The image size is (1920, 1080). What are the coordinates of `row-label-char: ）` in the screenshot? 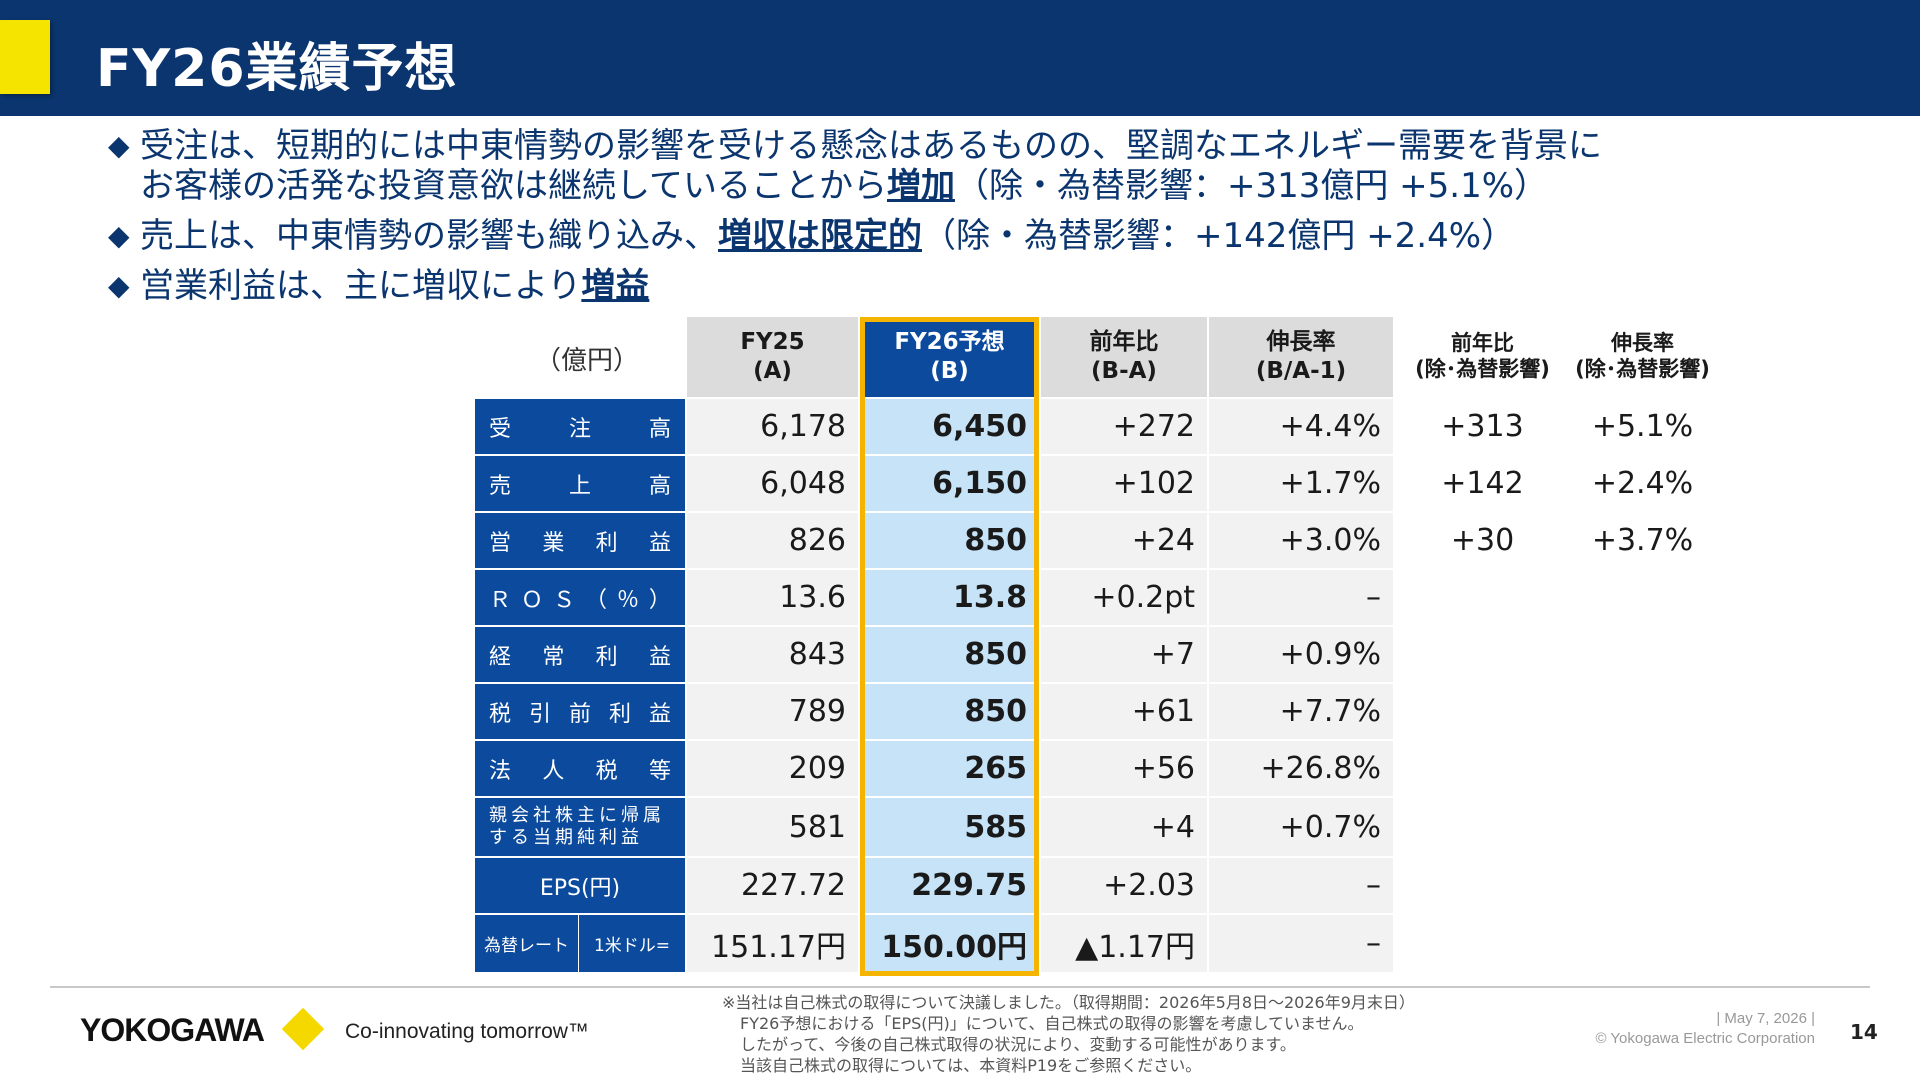 It's located at (659, 600).